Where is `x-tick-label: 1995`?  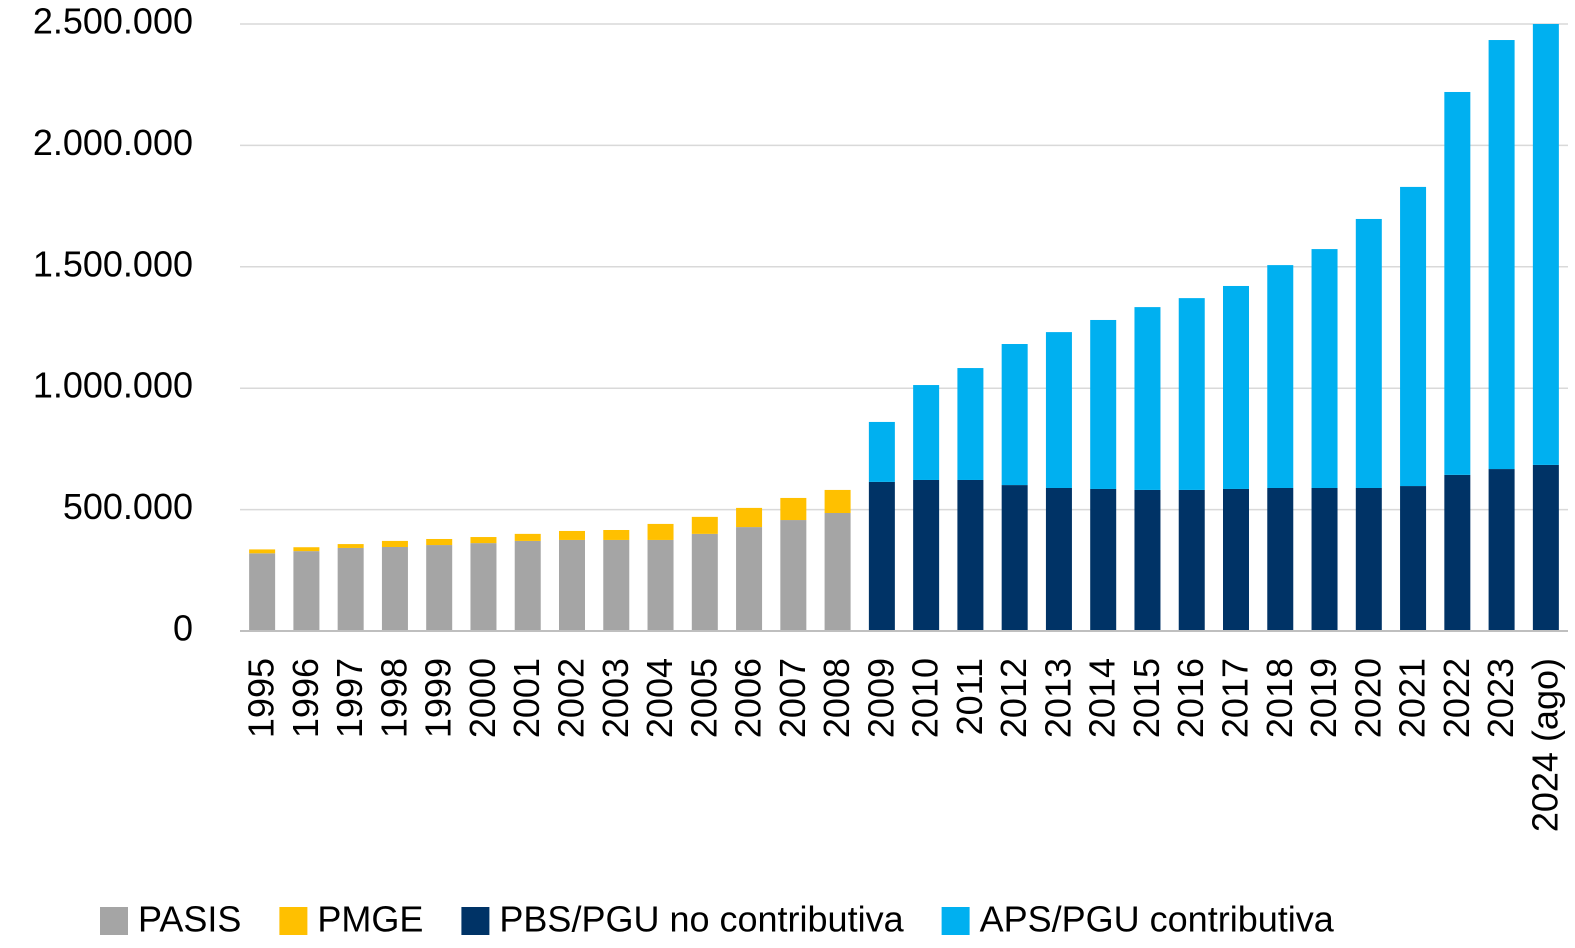
x-tick-label: 1995 is located at coordinates (261, 698).